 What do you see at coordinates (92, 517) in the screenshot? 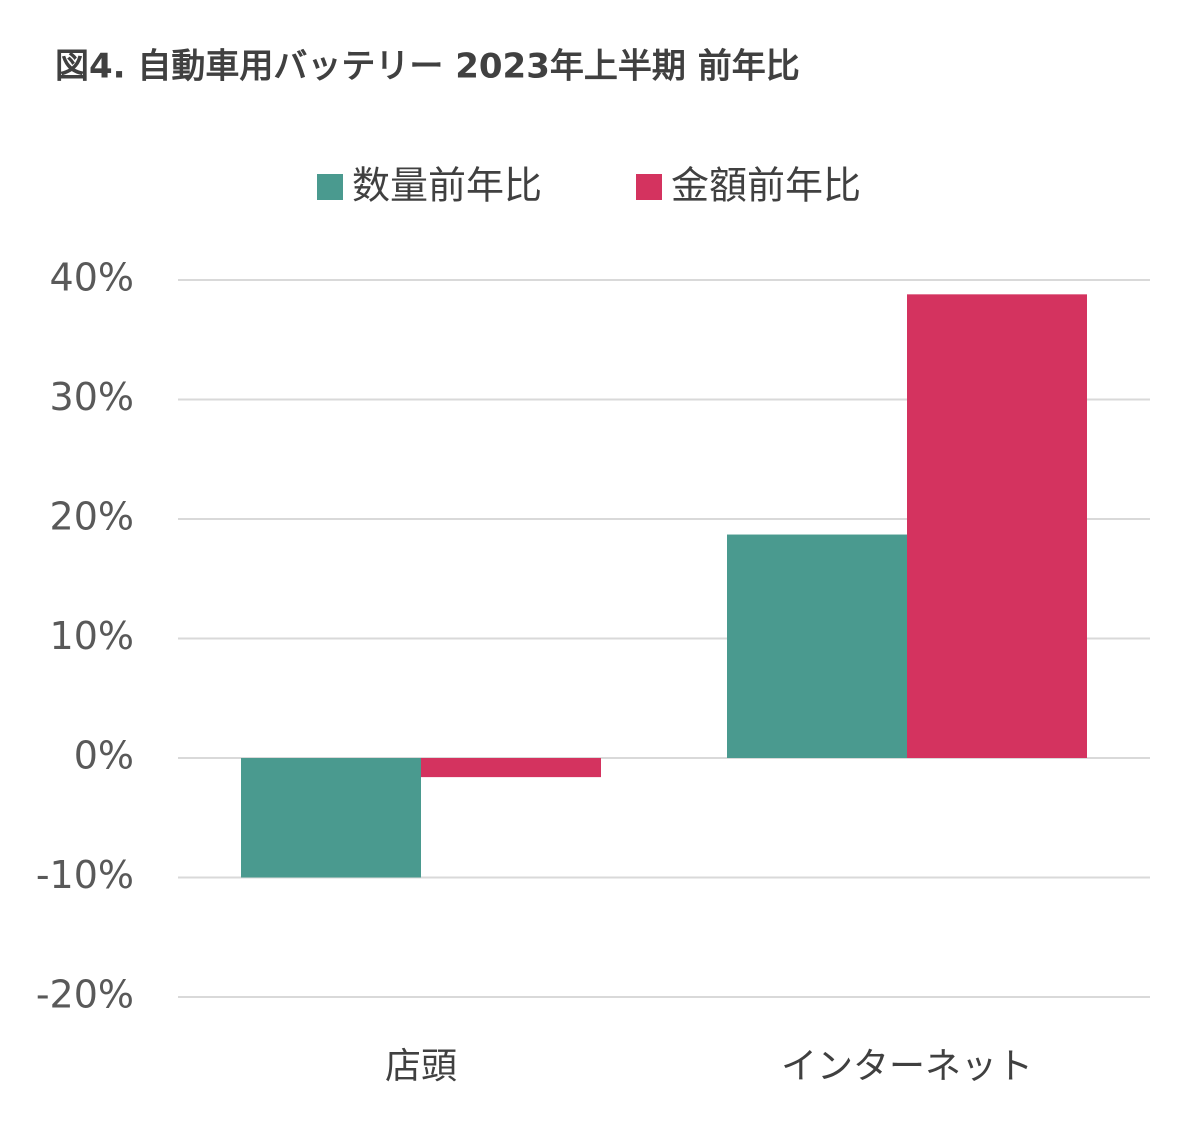
I see `y-tick-label: 20%` at bounding box center [92, 517].